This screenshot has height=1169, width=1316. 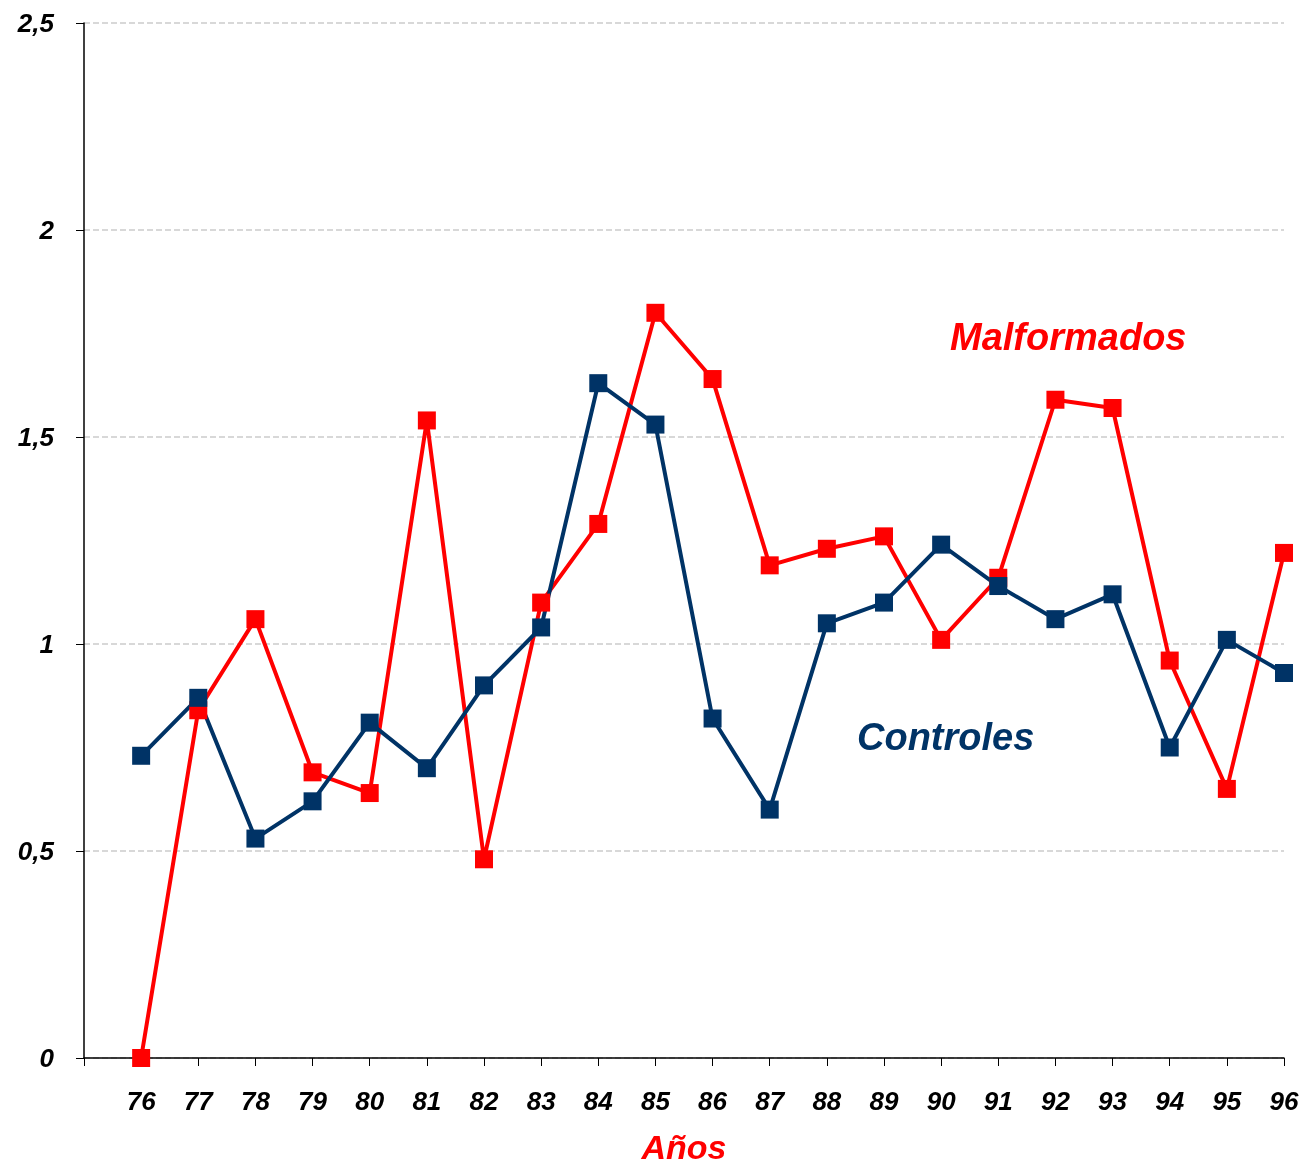 I want to click on y-tick-label: 0, so click(x=47, y=1058).